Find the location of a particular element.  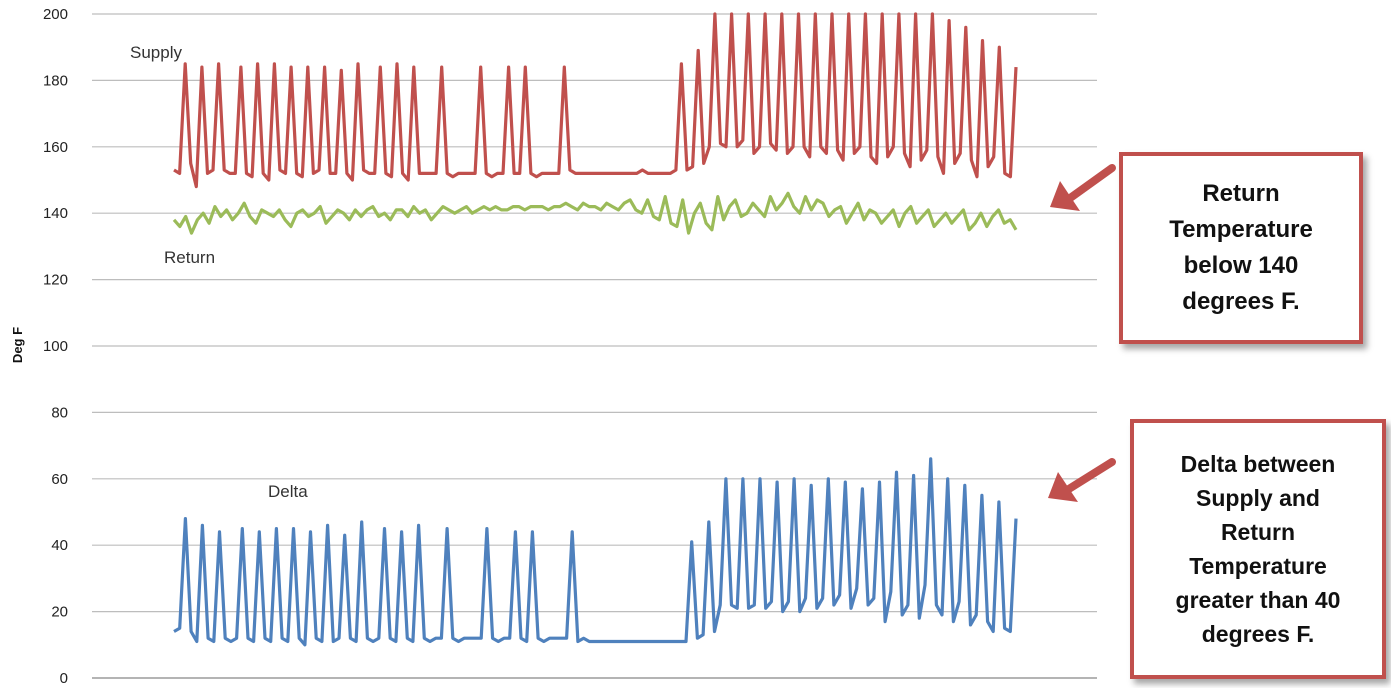

series-label-supply: Supply is located at coordinates (156, 52).